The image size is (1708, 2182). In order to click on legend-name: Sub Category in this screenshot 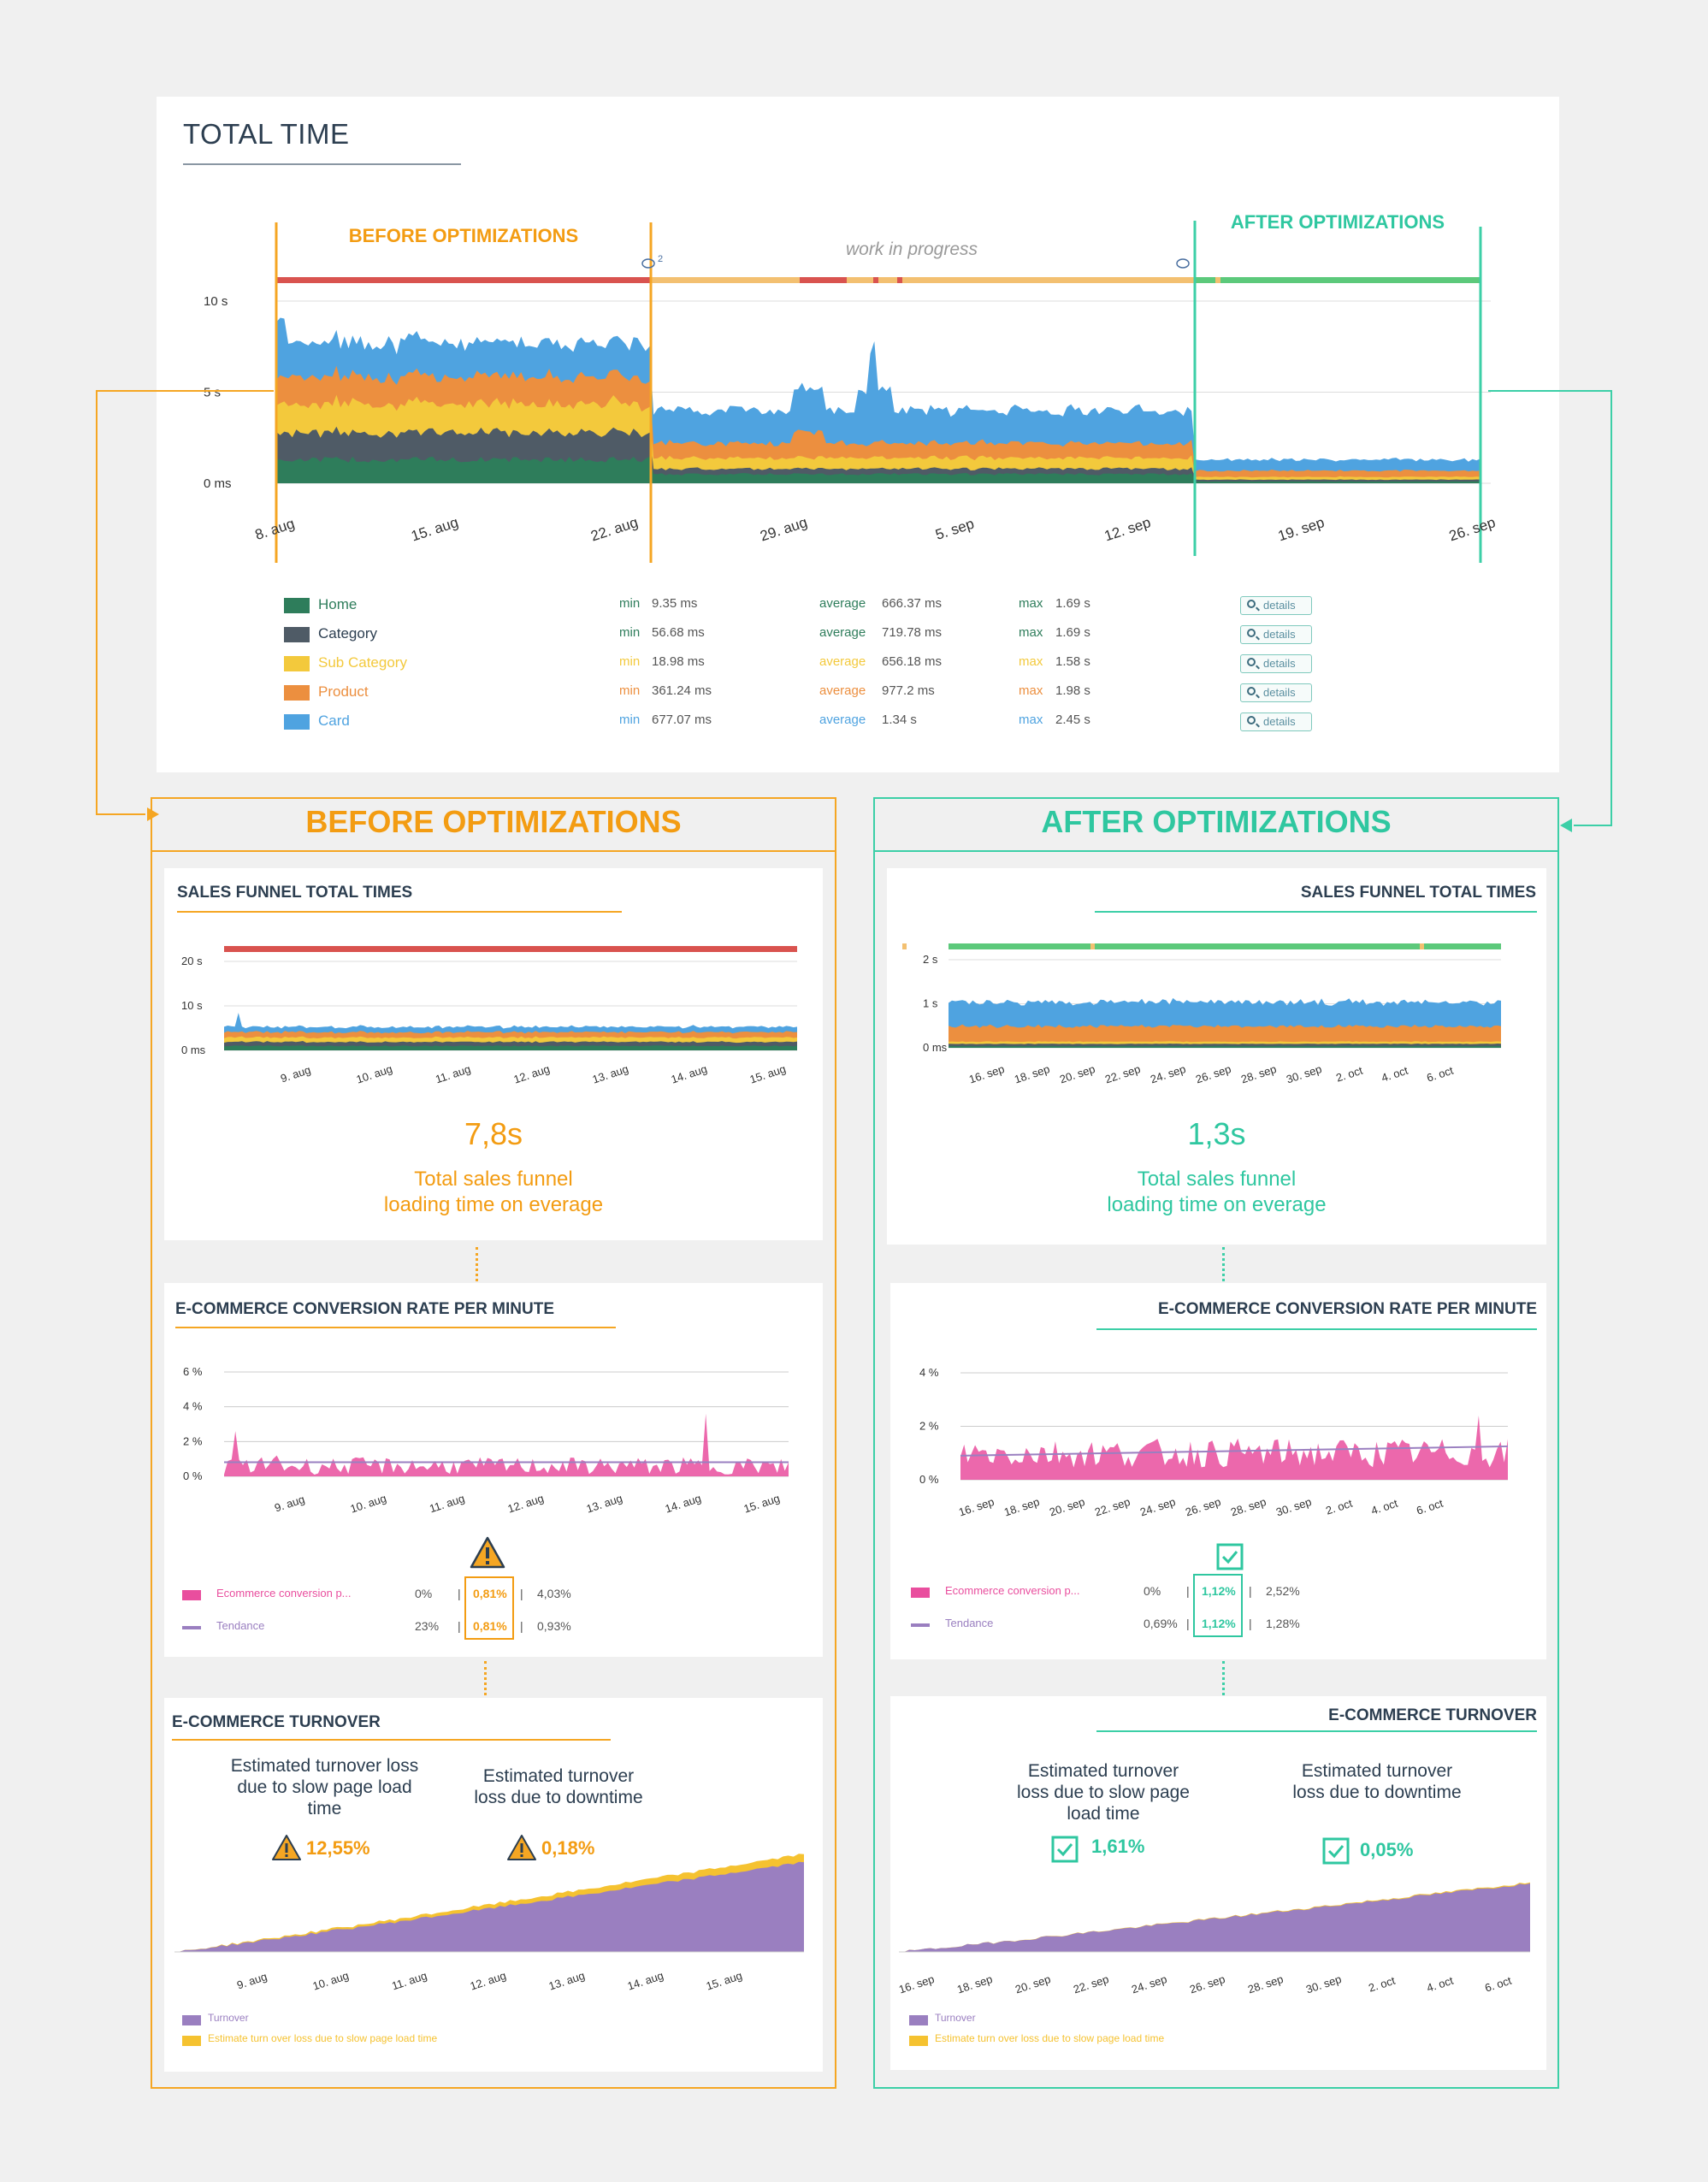, I will do `click(362, 662)`.